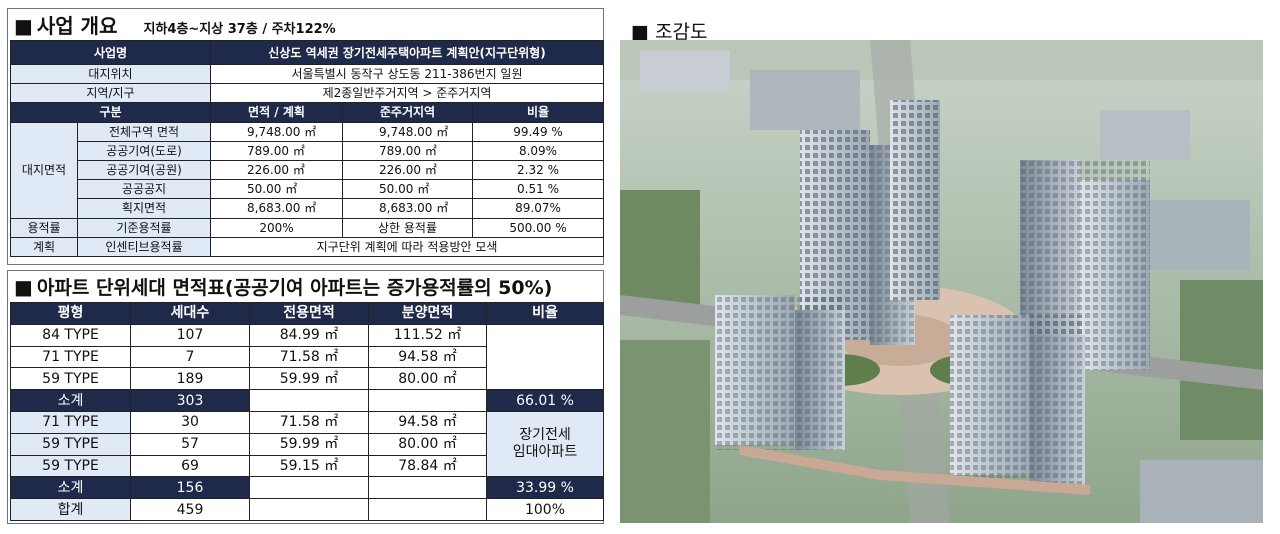 The width and height of the screenshot is (1280, 534). I want to click on table-row: 71 TYPE 7 71.58 ㎡ 94.58 ㎡, so click(307, 357).